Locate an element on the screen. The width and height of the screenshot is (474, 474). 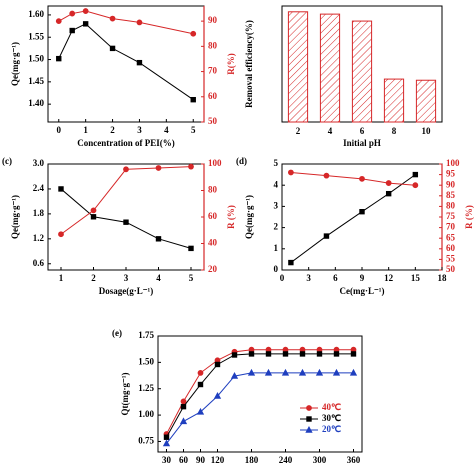
y2-tick-label: 100 is located at coordinates (215, 163).